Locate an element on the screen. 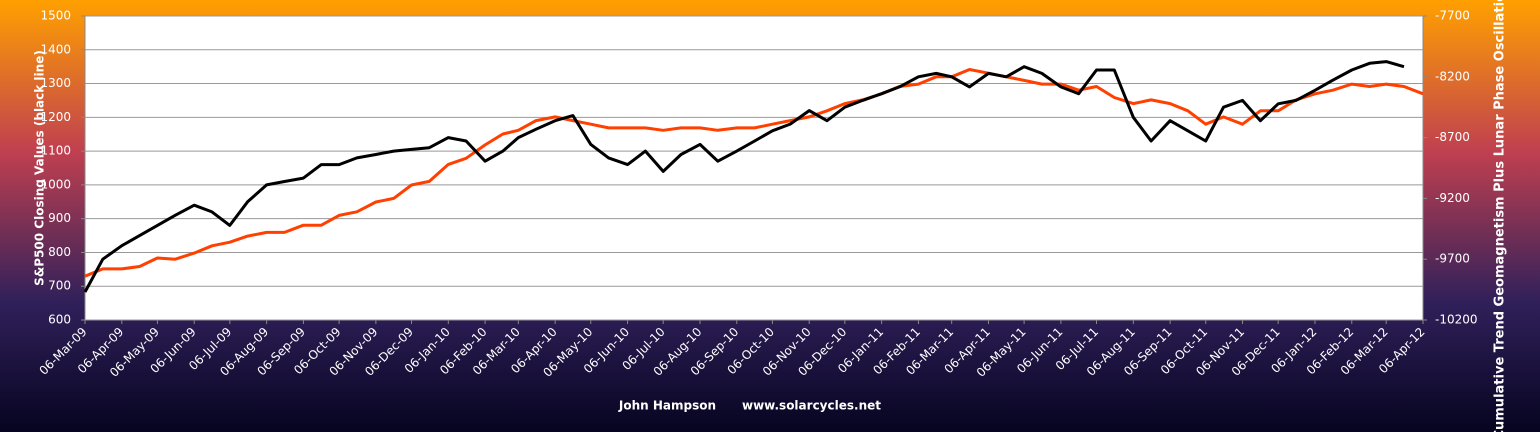  y2-tick-label: -8700 is located at coordinates (1452, 137).